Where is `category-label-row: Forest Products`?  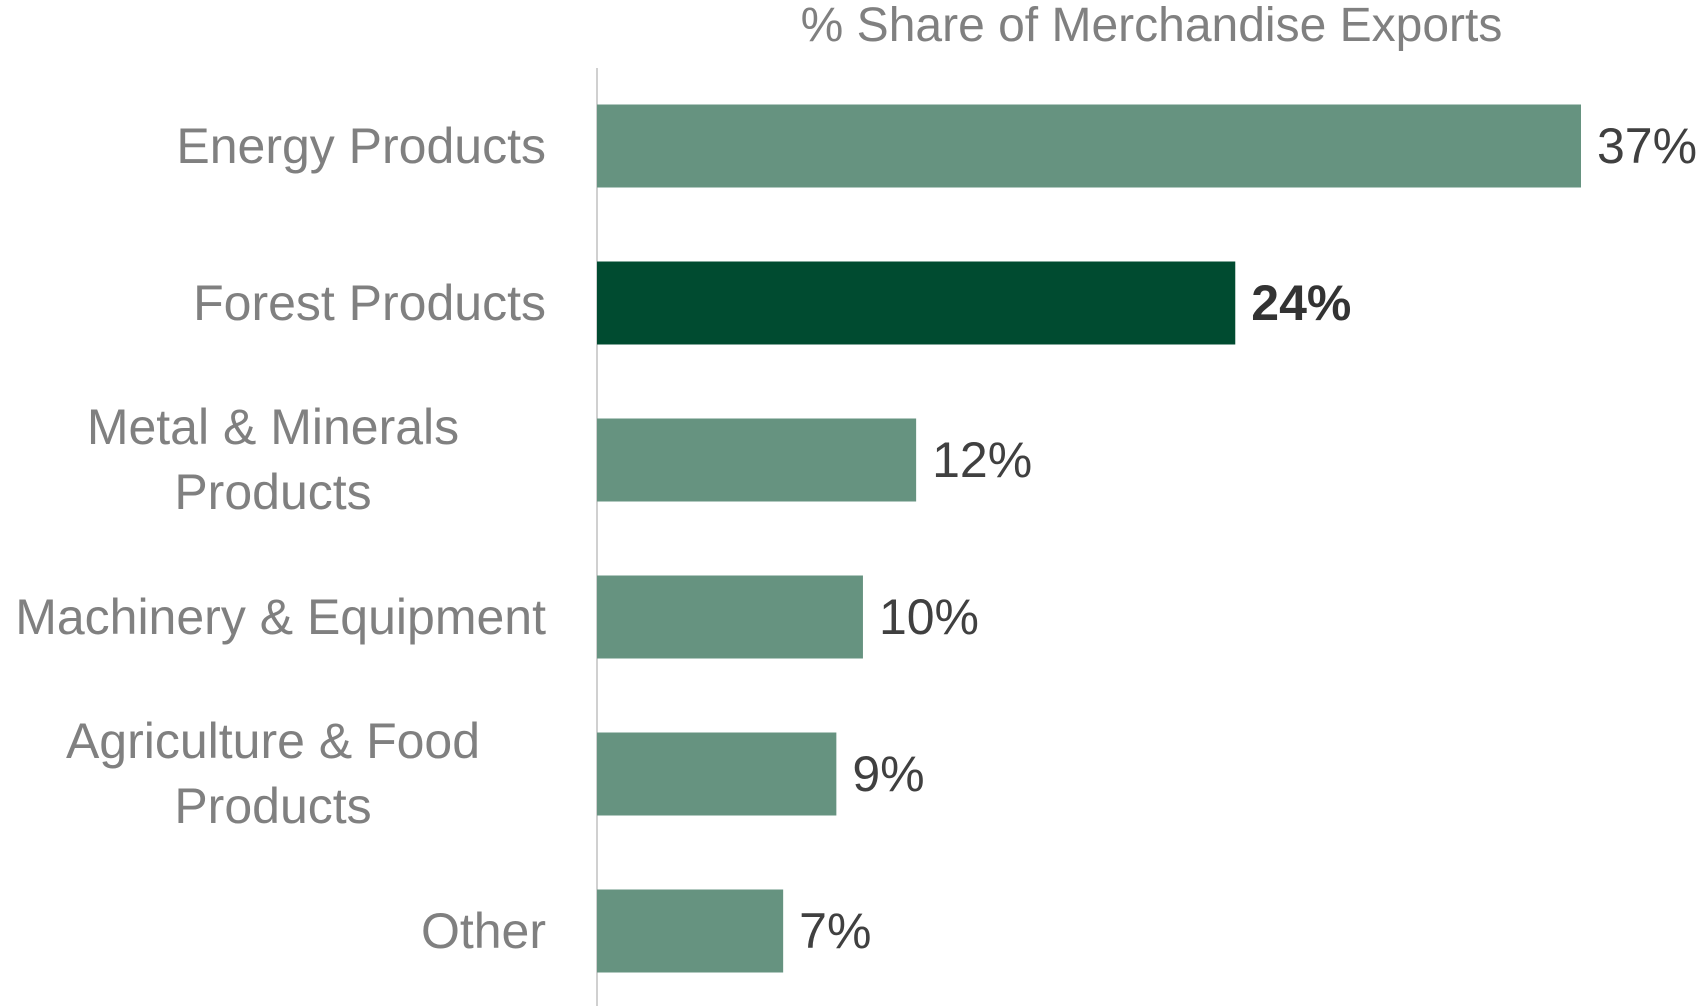
category-label-row: Forest Products is located at coordinates (273, 303).